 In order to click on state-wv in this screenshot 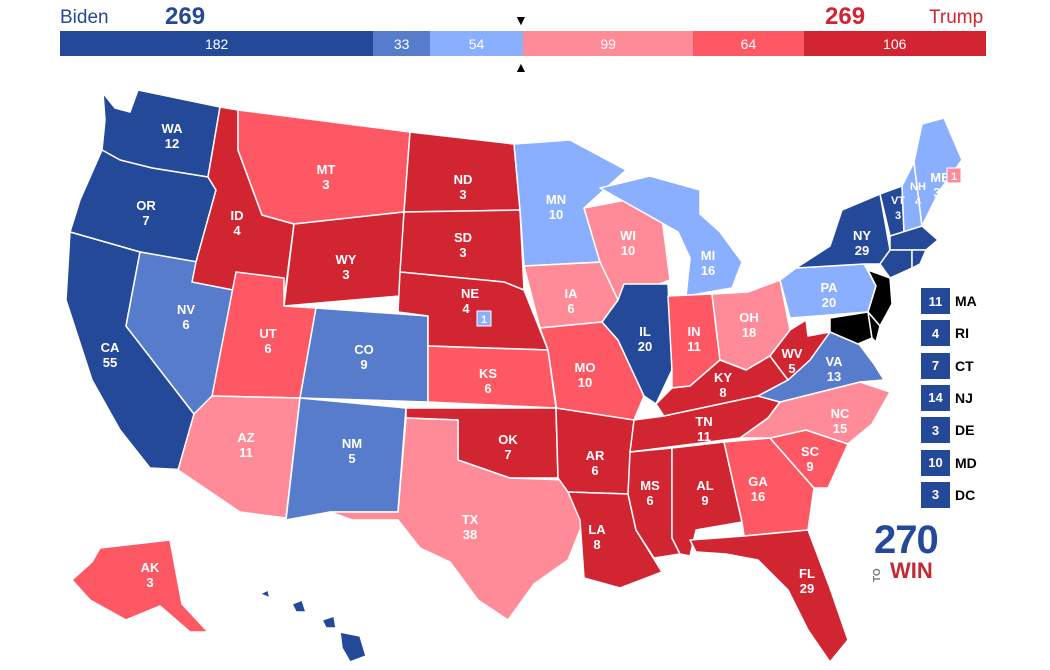, I will do `click(800, 350)`.